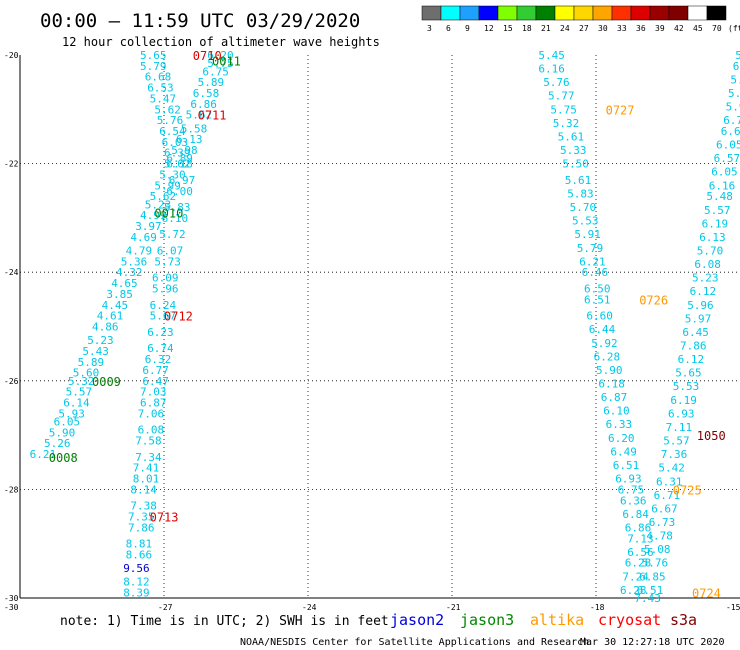 The height and width of the screenshot is (650, 740). Describe the element at coordinates (508, 28) in the screenshot. I see `colorbar-label: 15` at that location.